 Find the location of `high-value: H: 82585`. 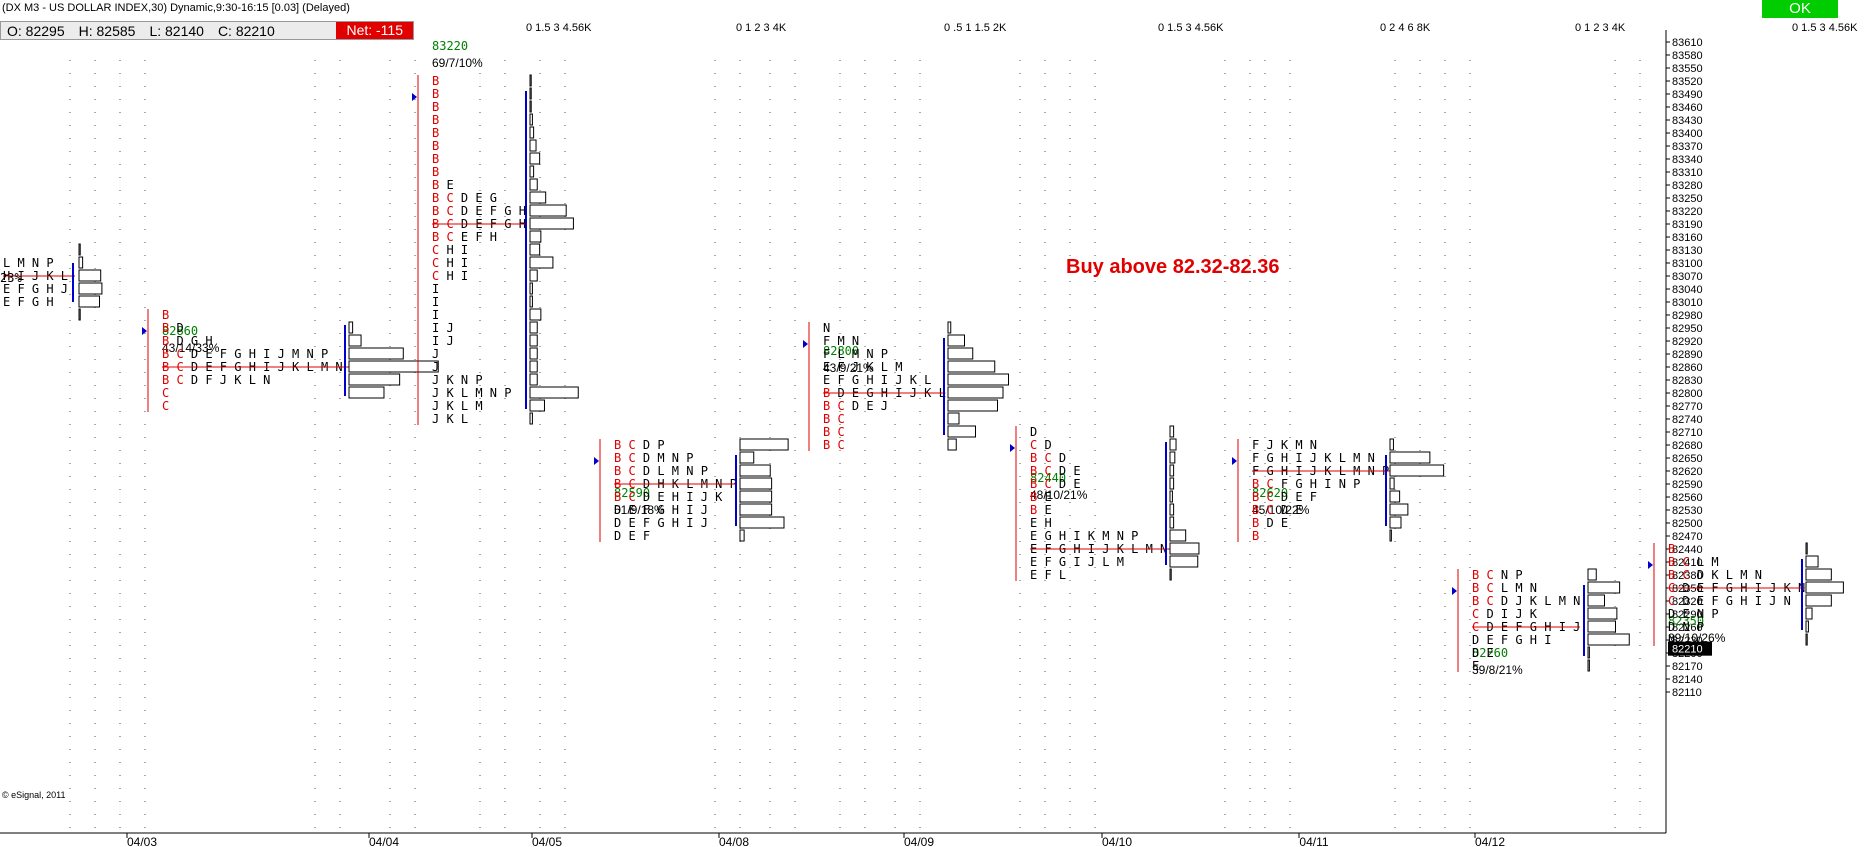

high-value: H: 82585 is located at coordinates (107, 30).